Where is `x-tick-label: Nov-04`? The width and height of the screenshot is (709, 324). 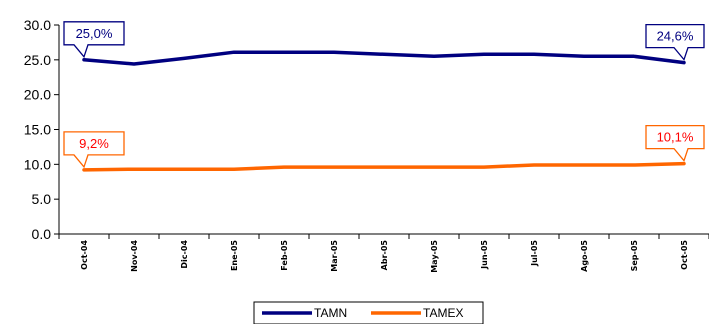 x-tick-label: Nov-04 is located at coordinates (134, 256).